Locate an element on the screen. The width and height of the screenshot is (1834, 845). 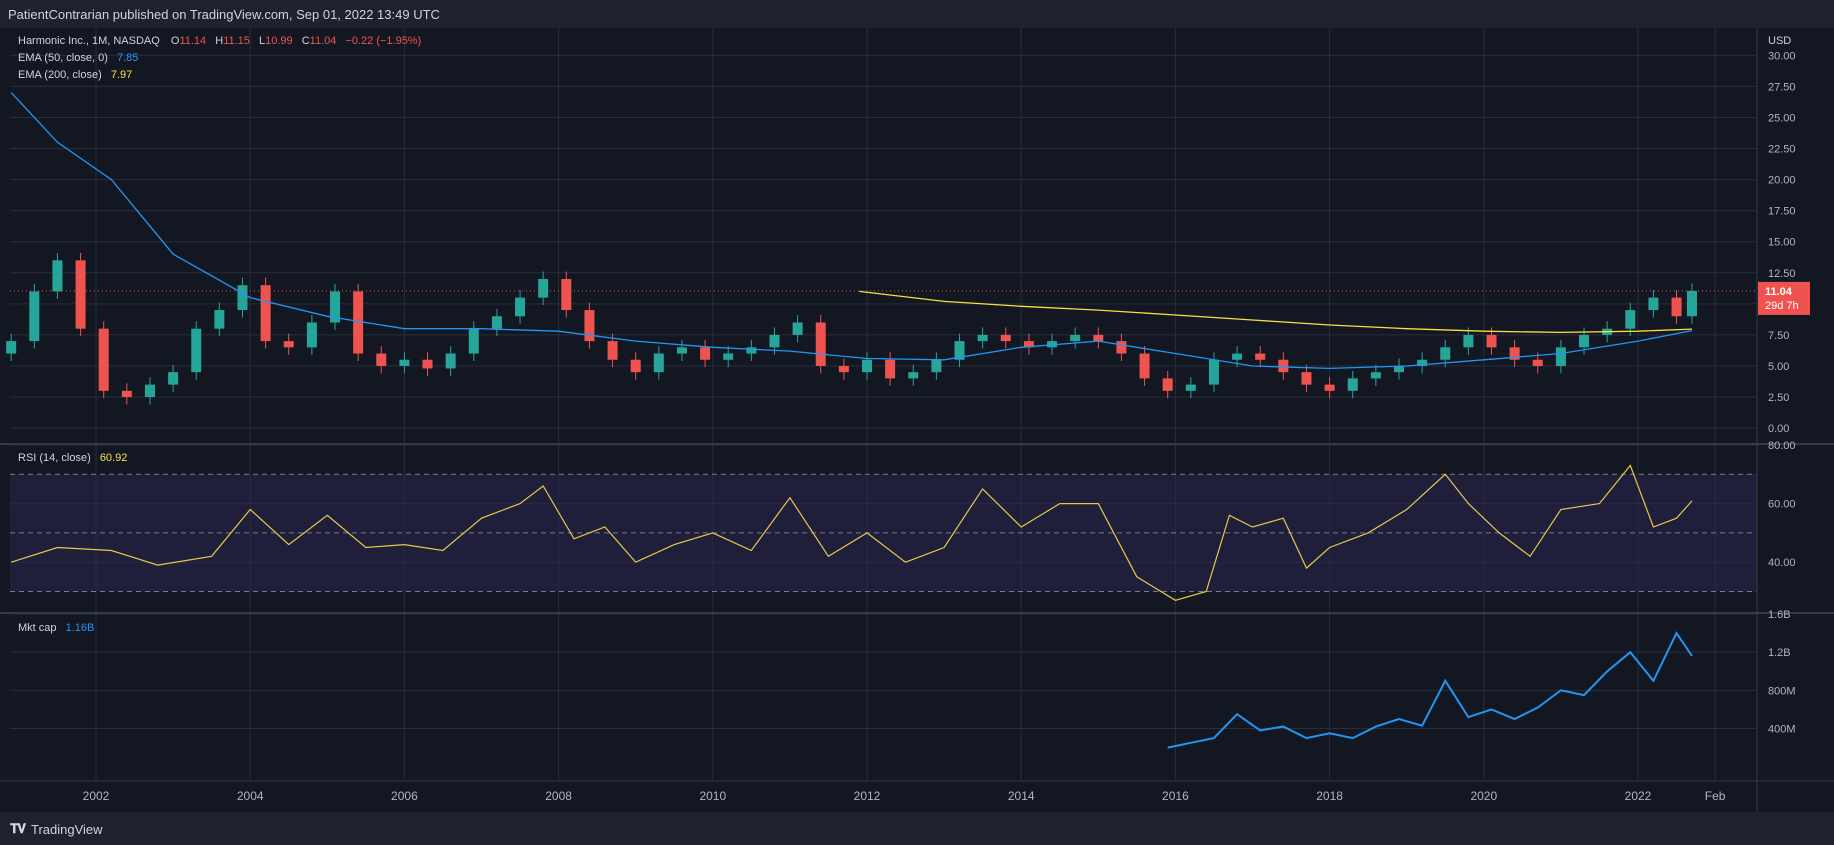
ema200-label: EMA (200, close) is located at coordinates (60, 75).